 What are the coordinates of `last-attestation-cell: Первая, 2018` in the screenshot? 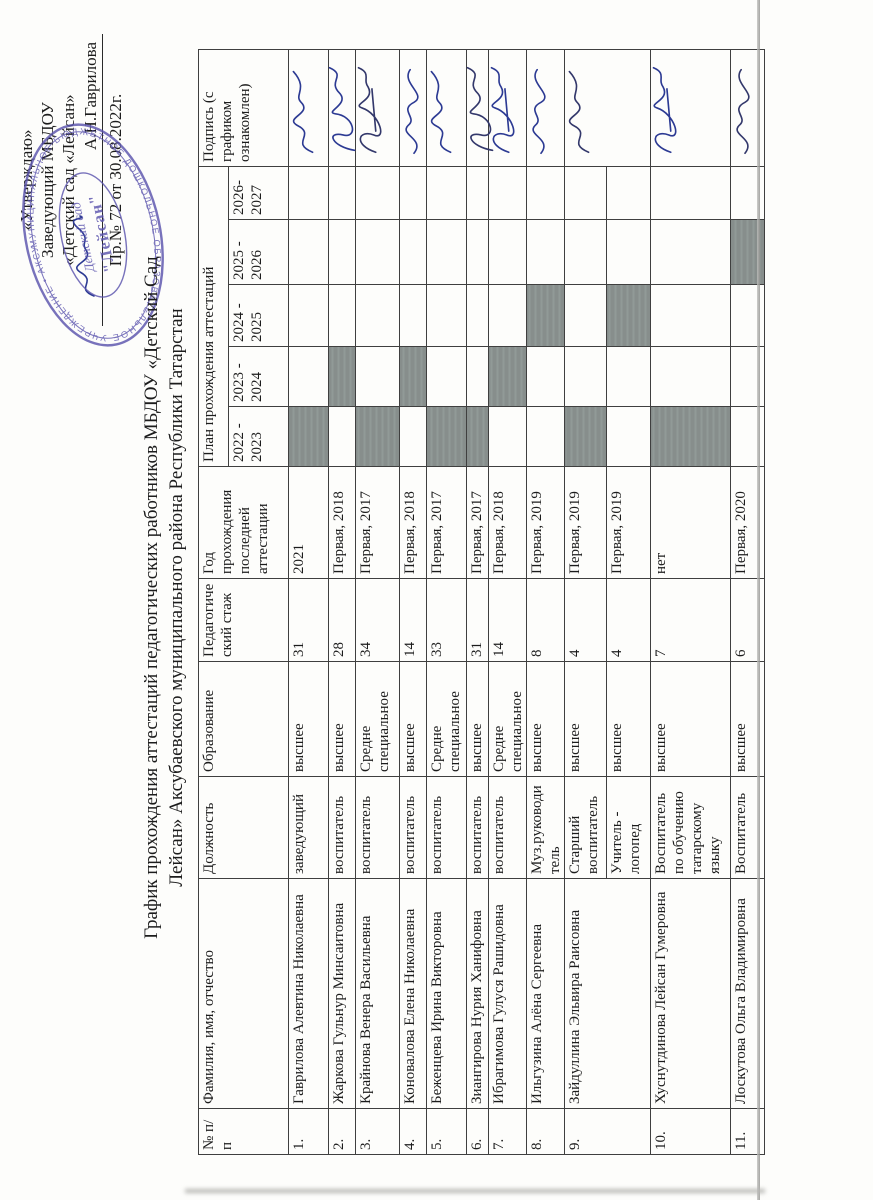 It's located at (507, 522).